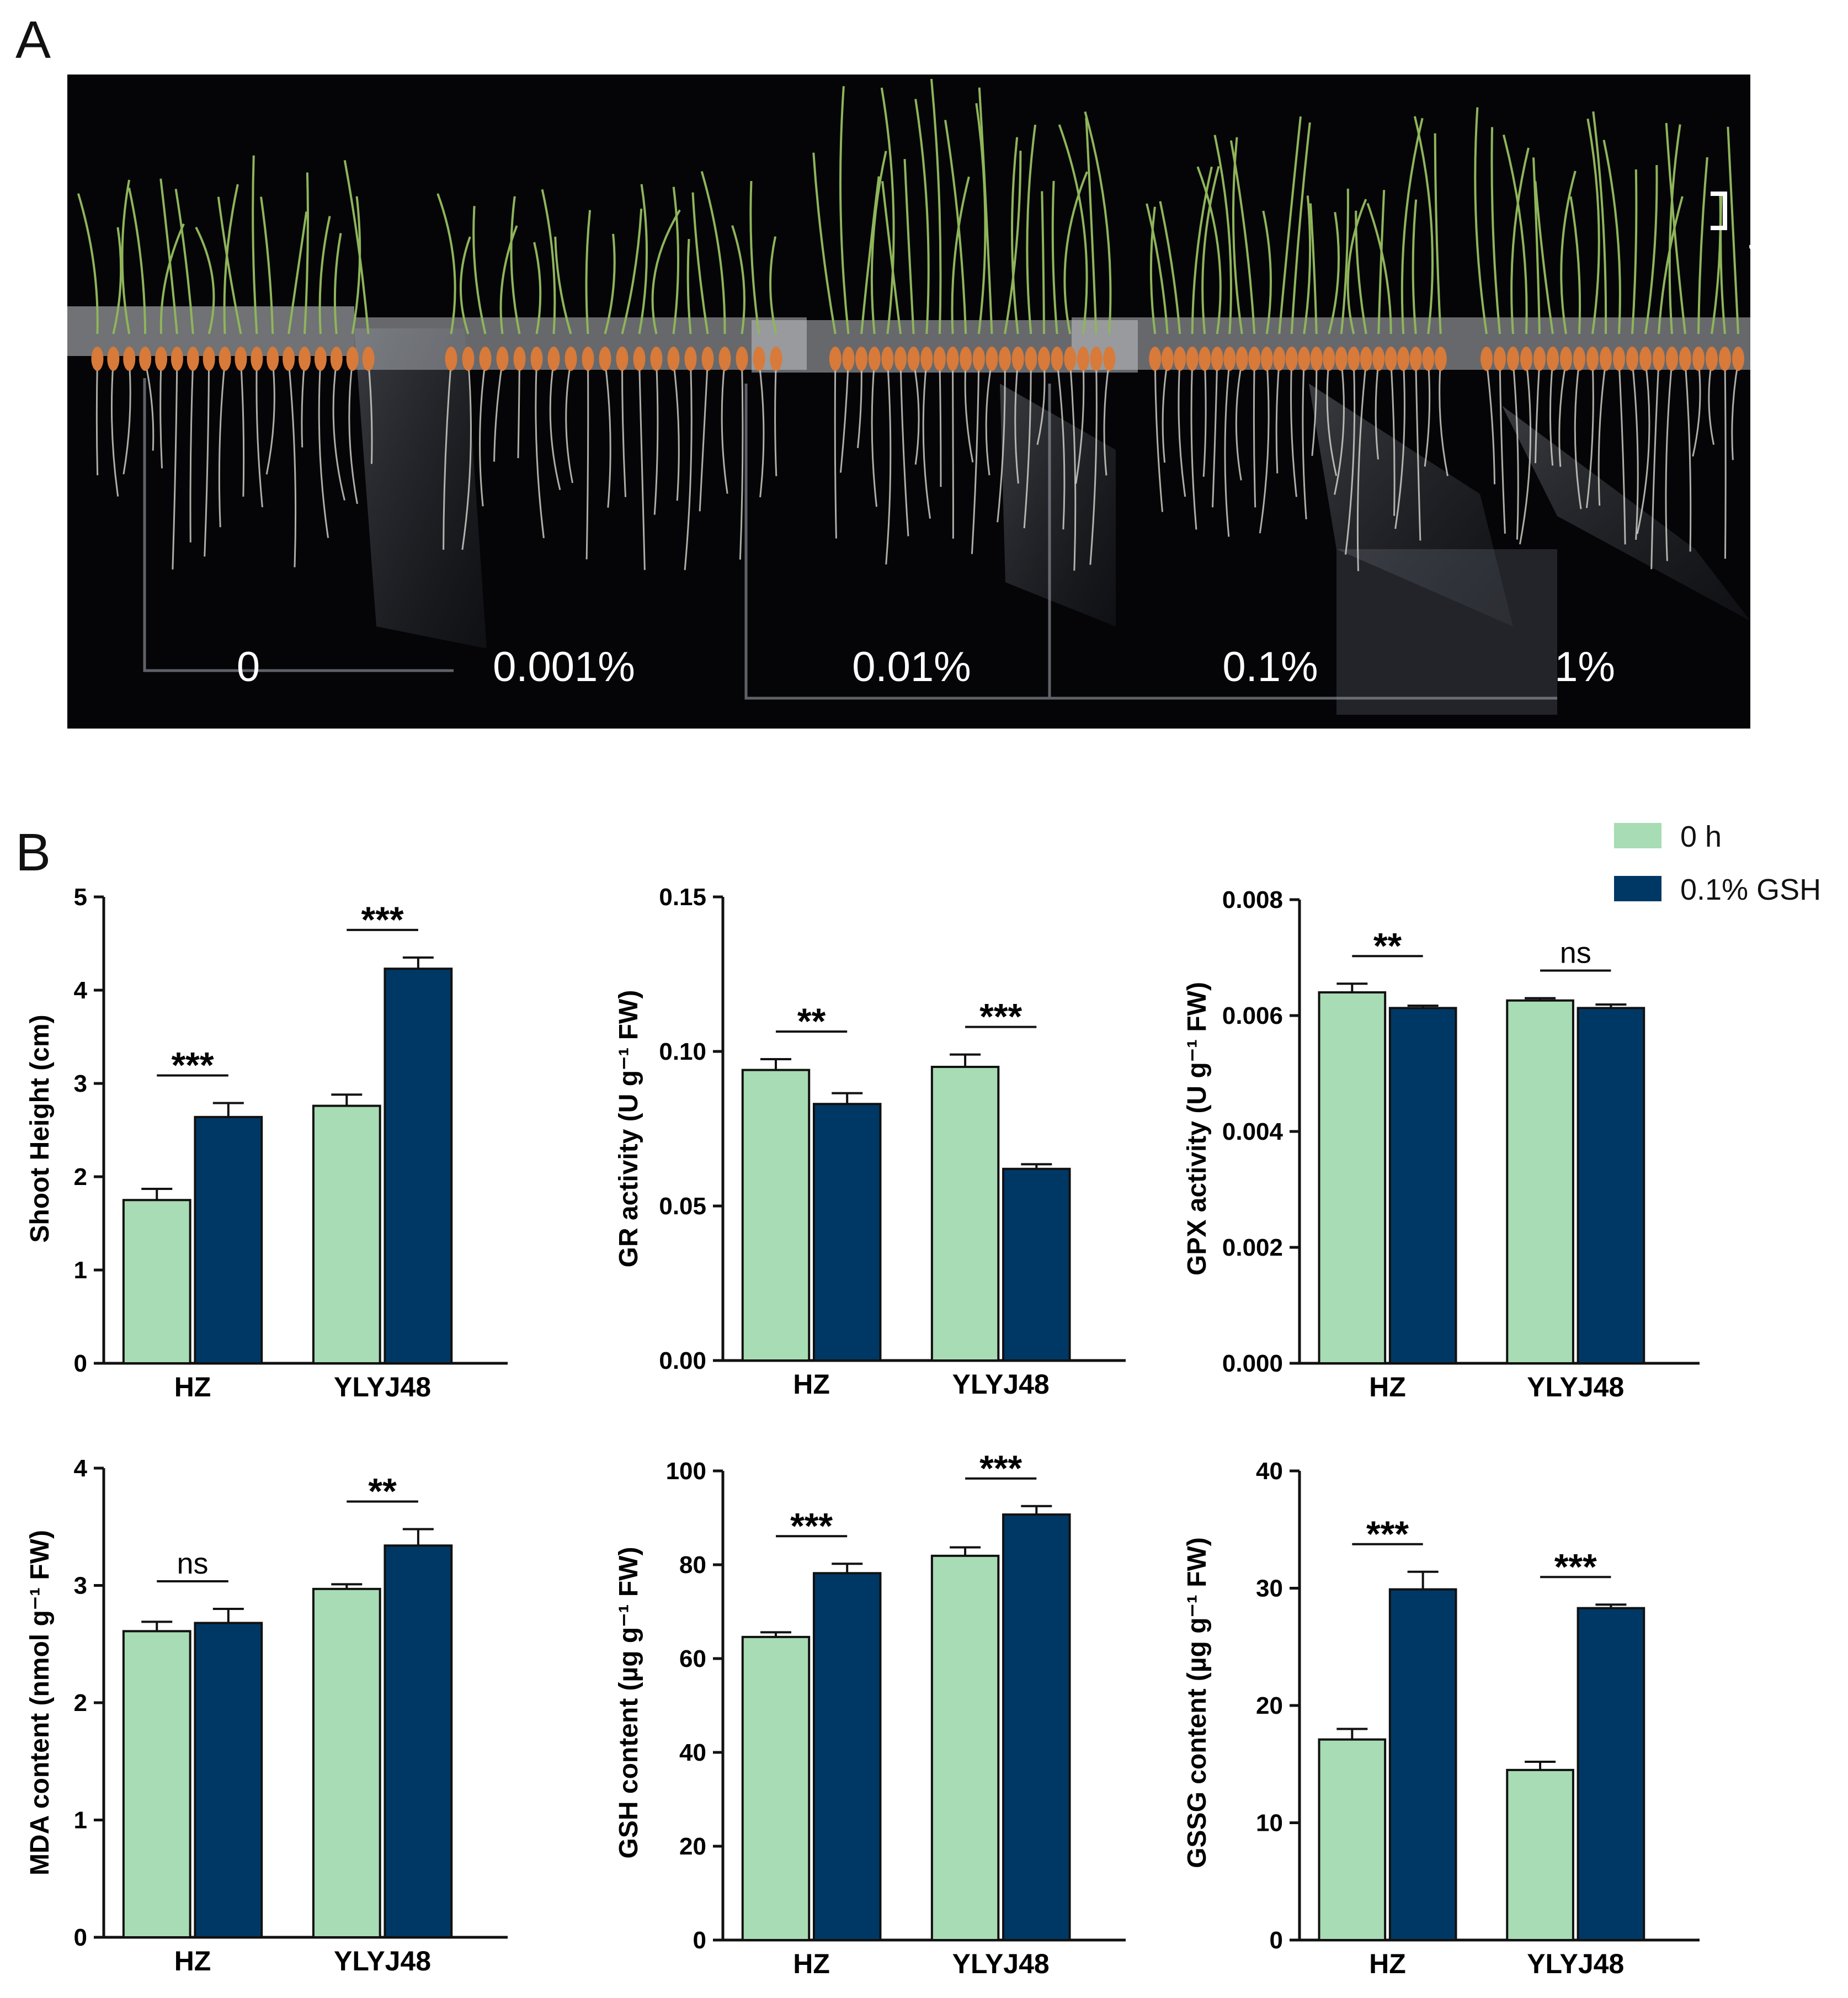 The image size is (1848, 1998). What do you see at coordinates (33, 40) in the screenshot?
I see `panel-label-a: A` at bounding box center [33, 40].